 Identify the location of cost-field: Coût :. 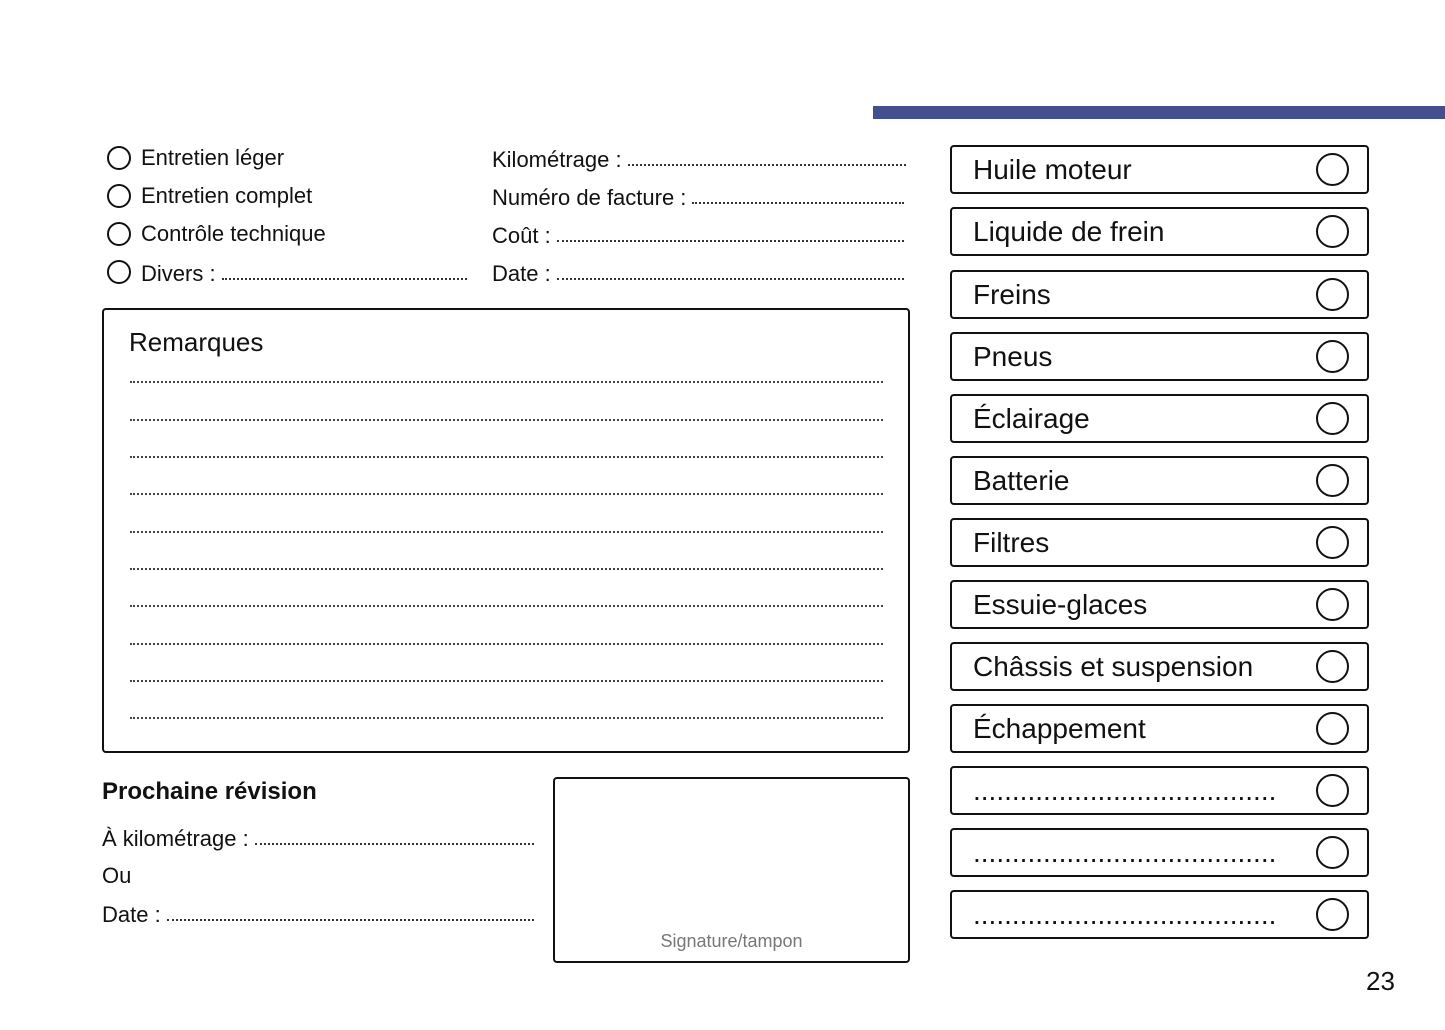
(698, 234).